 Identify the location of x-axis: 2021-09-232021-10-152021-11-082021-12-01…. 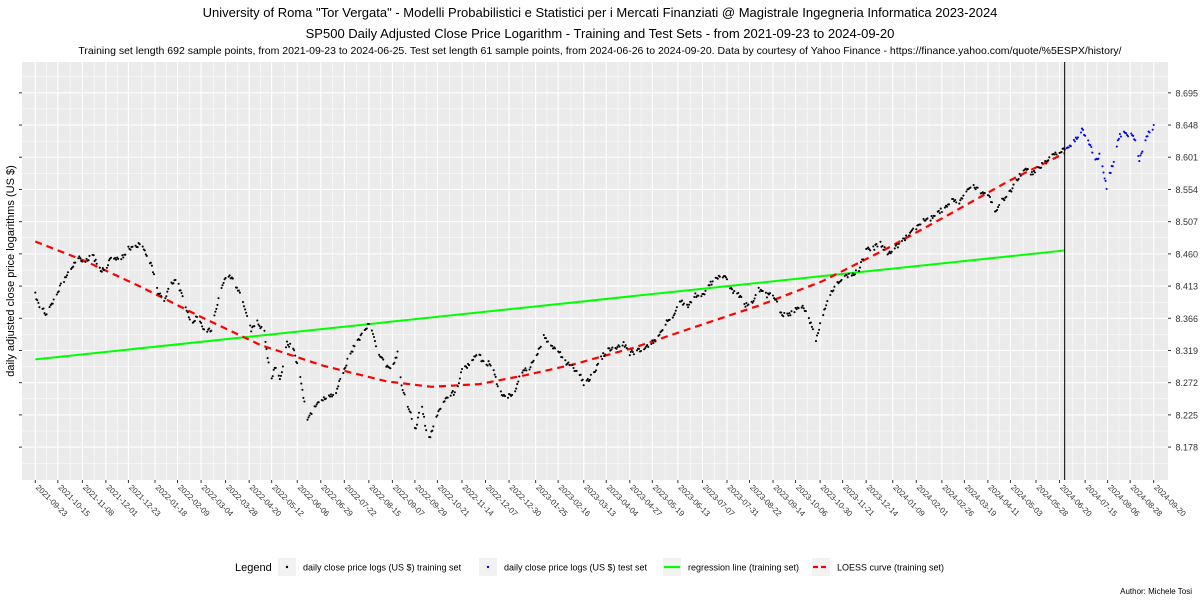
(611, 499).